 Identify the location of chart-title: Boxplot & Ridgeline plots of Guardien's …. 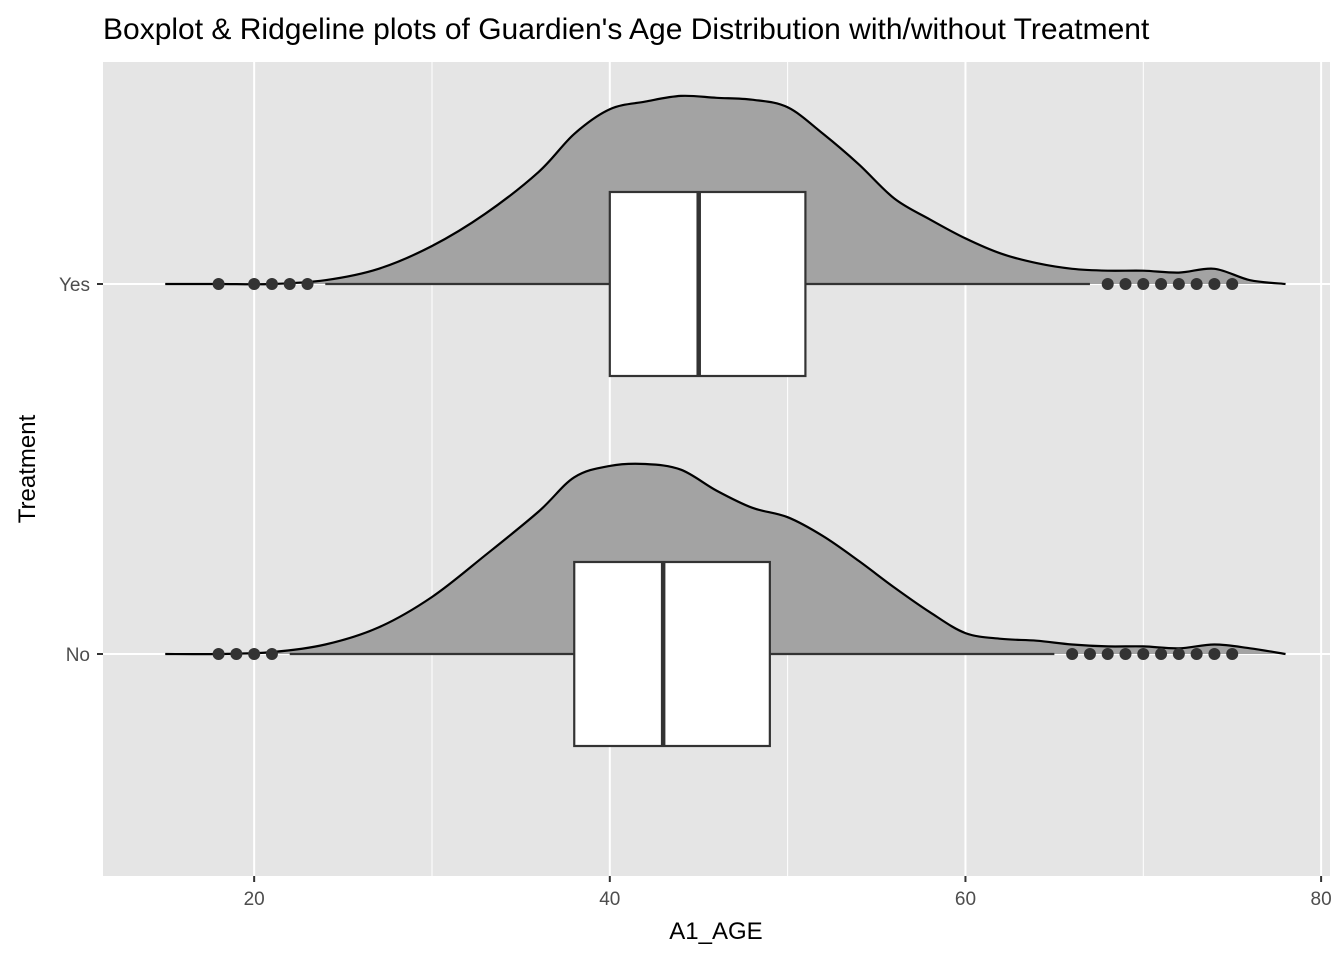
(626, 29).